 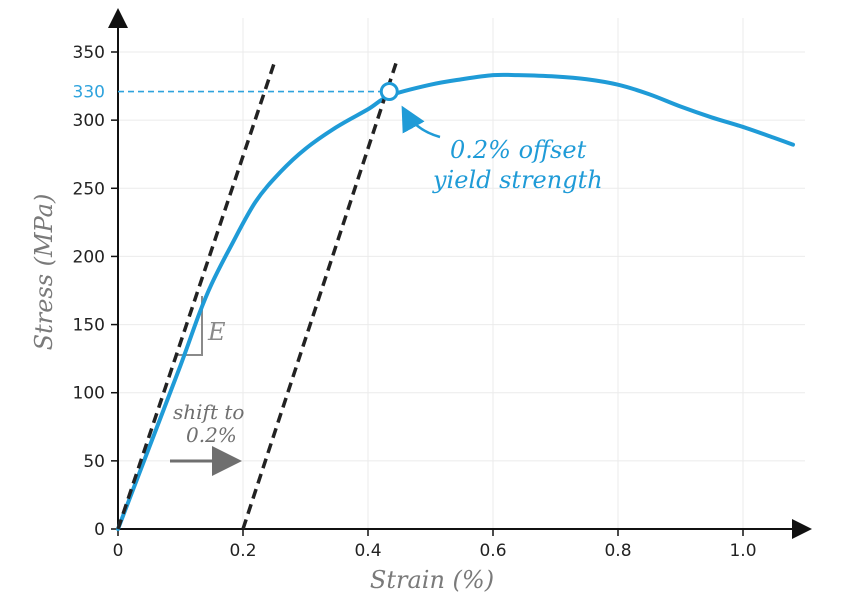 I want to click on y-tick-label: 200, so click(x=89, y=257).